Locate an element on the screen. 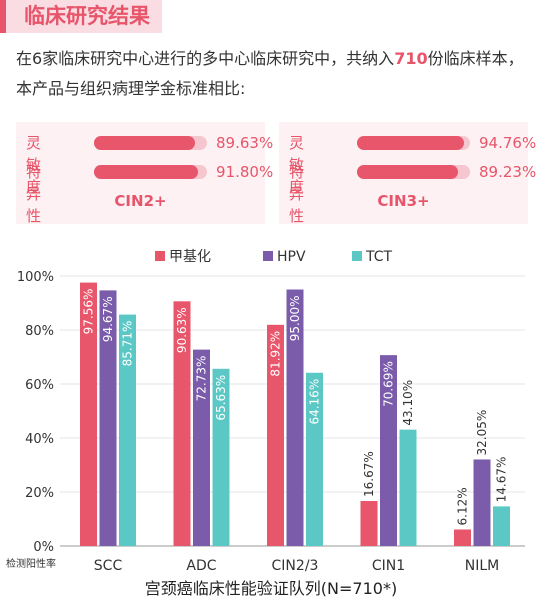  y-tick-label: 0% is located at coordinates (43, 547).